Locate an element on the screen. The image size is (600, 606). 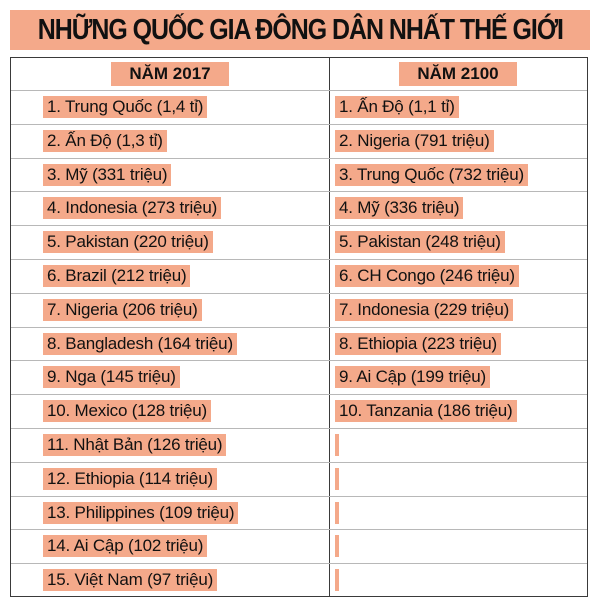
table-cell-2017: 3. Mỹ (331 triệu) is located at coordinates (107, 175).